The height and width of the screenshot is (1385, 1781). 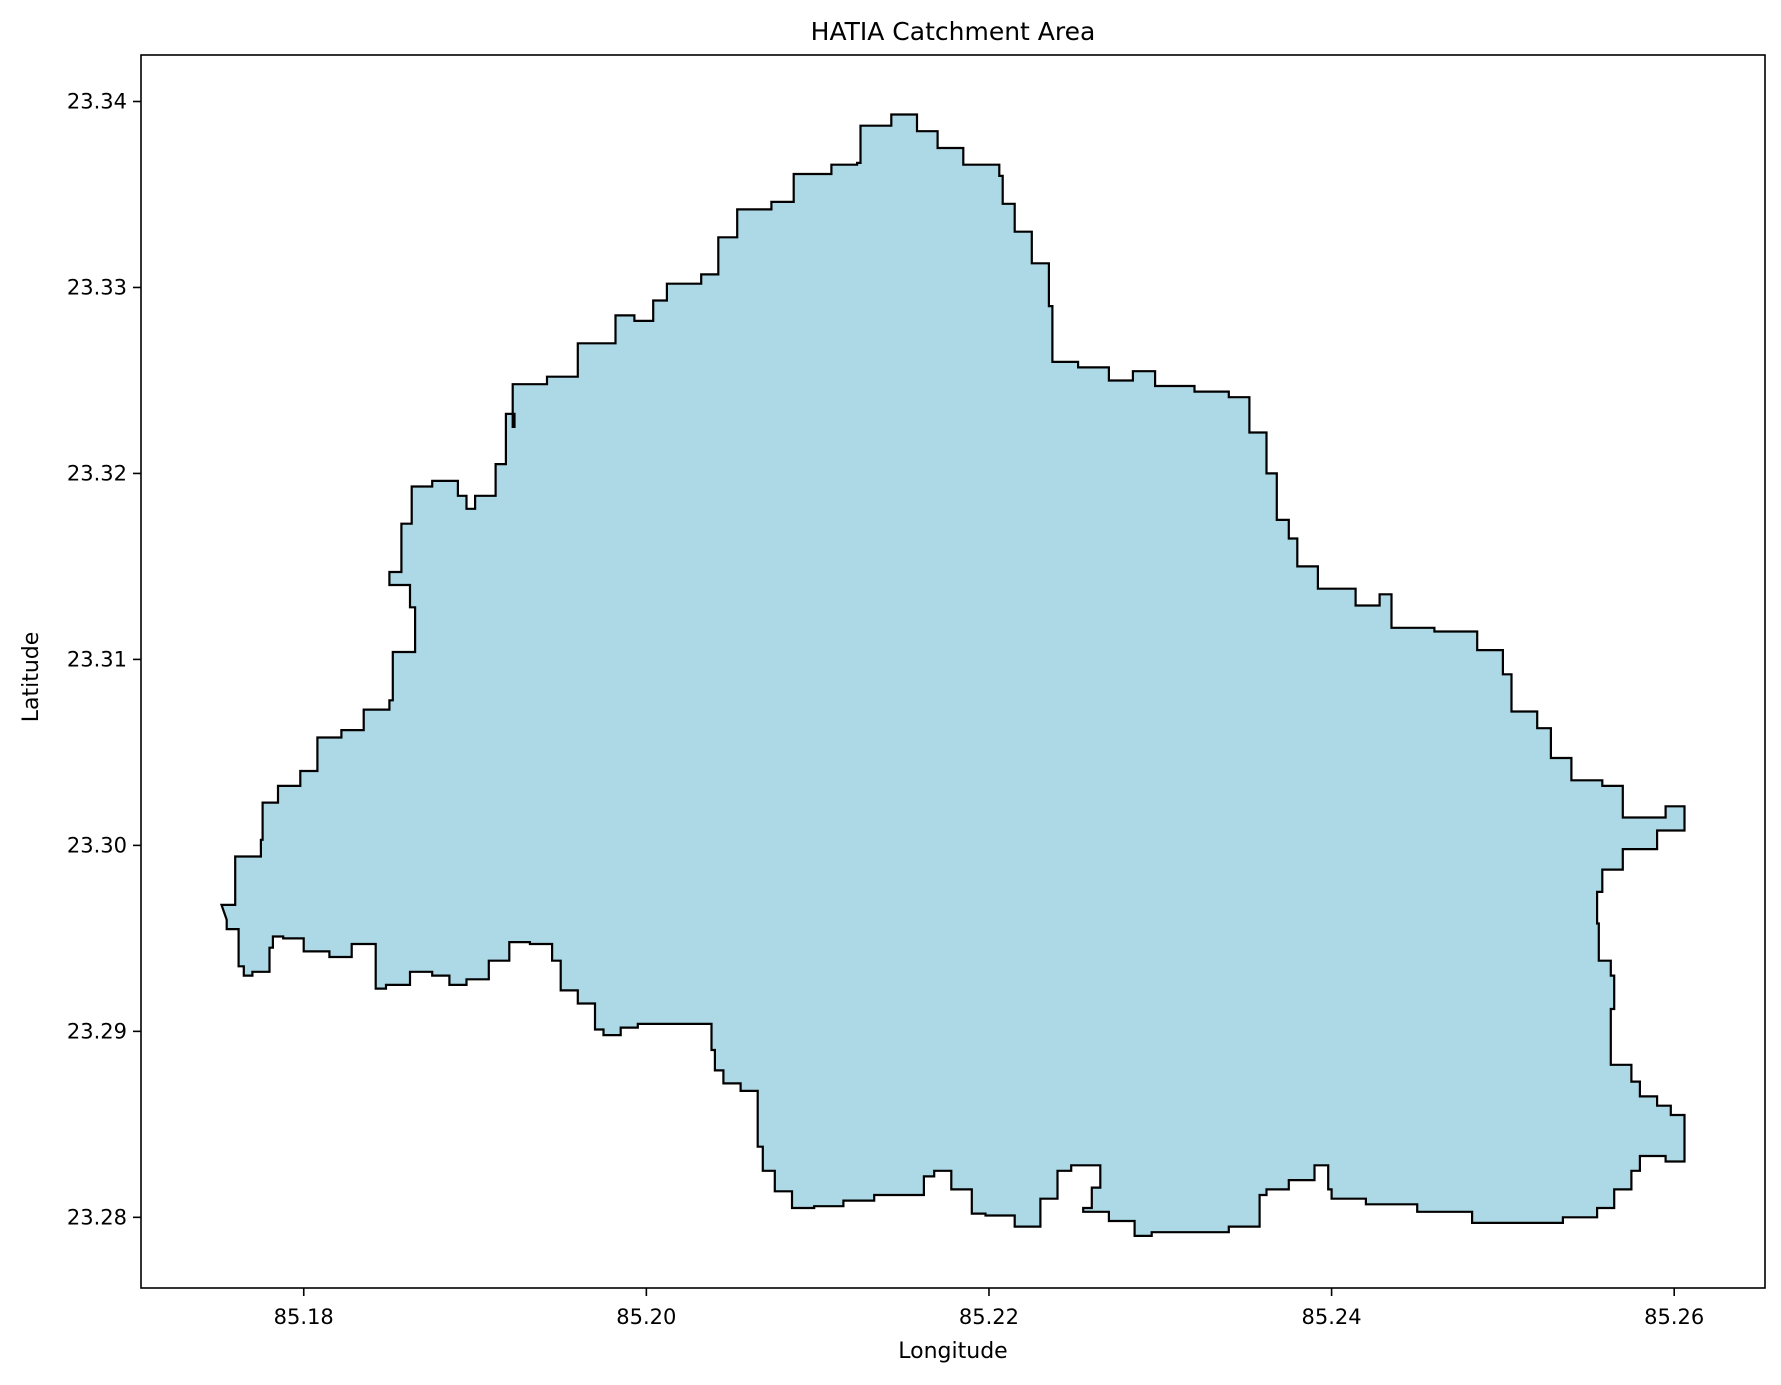 What do you see at coordinates (989, 1317) in the screenshot?
I see `x-tick-label: 85.22` at bounding box center [989, 1317].